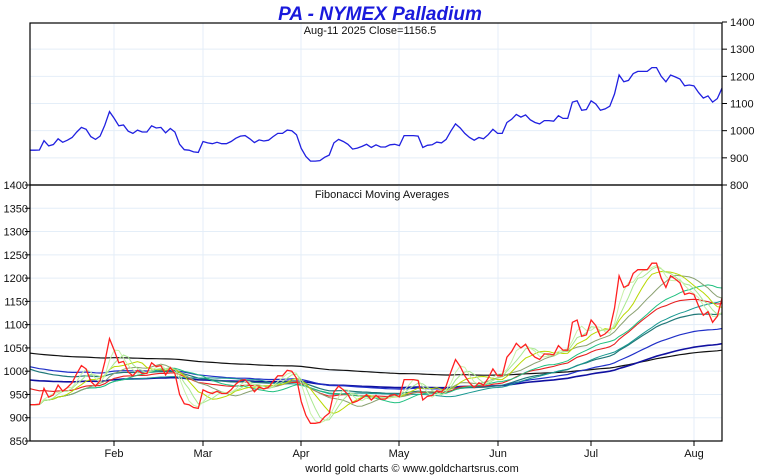  I want to click on x-tick-label: Jul, so click(591, 454).